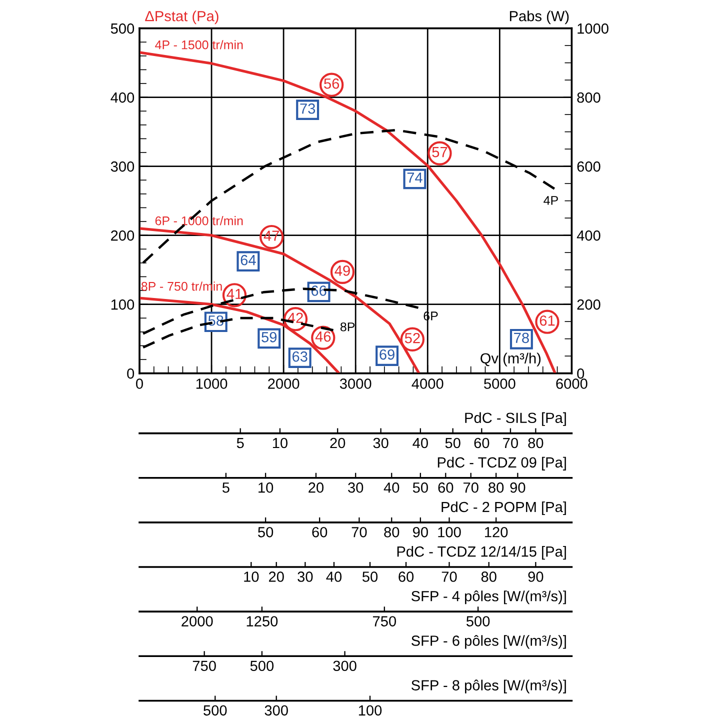 The width and height of the screenshot is (720, 720). Describe the element at coordinates (295, 317) in the screenshot. I see `annotation: 42` at that location.